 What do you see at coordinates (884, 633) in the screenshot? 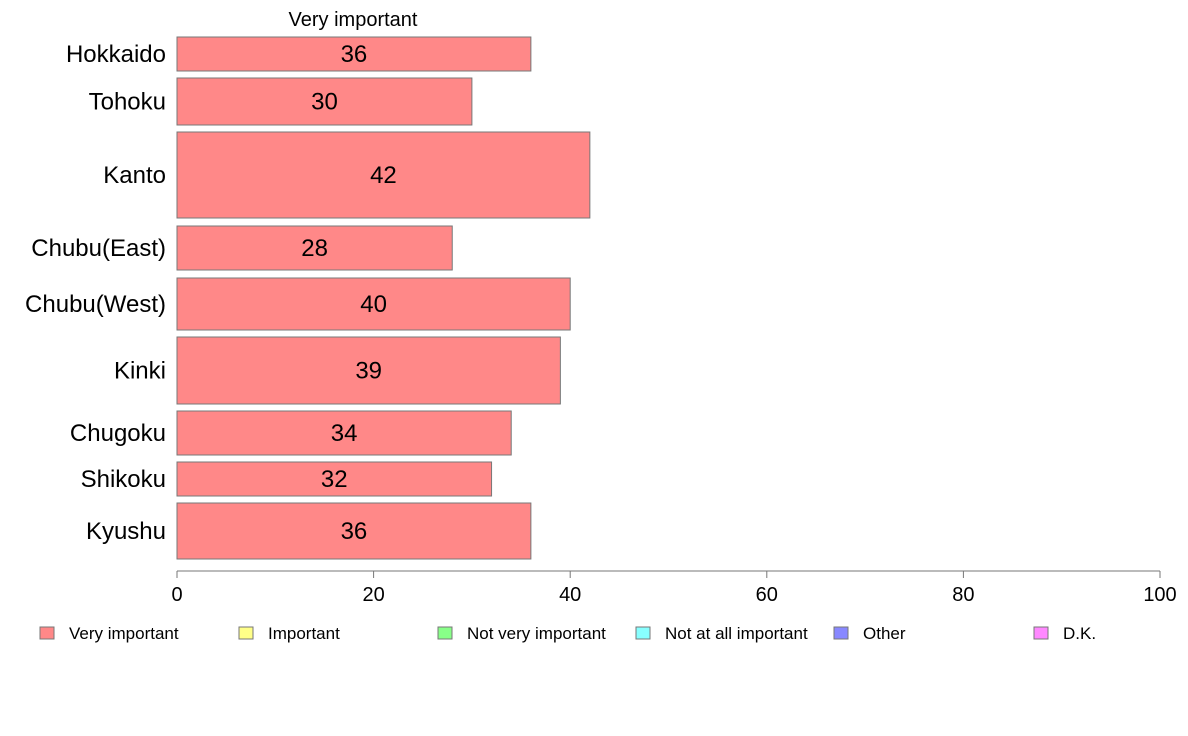
I see `legend-label: Other` at bounding box center [884, 633].